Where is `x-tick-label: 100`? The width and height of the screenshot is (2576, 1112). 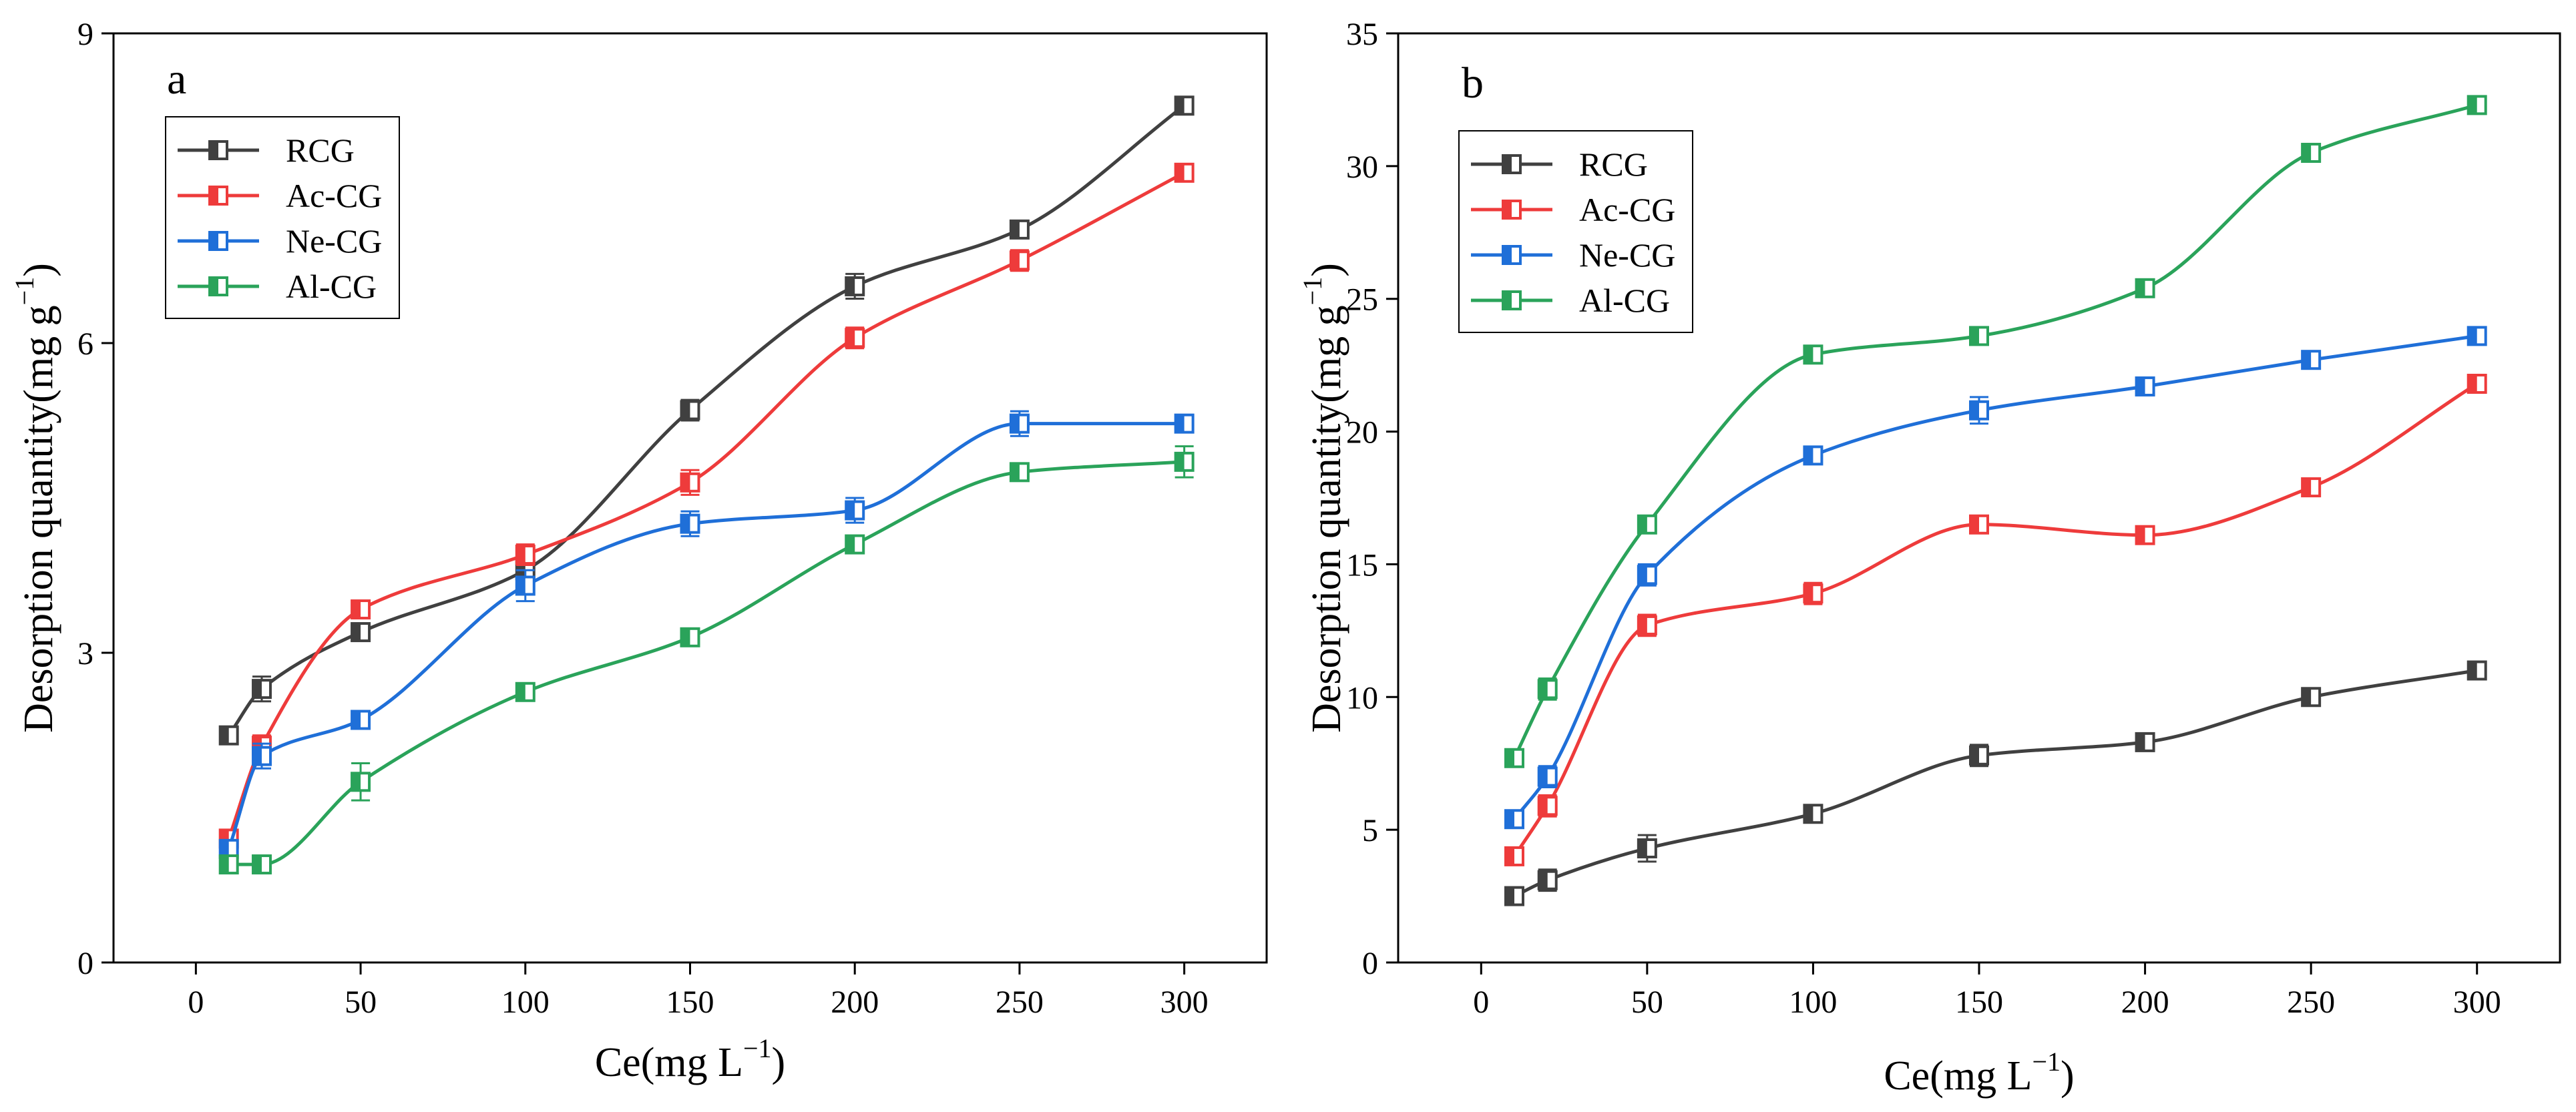
x-tick-label: 100 is located at coordinates (525, 1002).